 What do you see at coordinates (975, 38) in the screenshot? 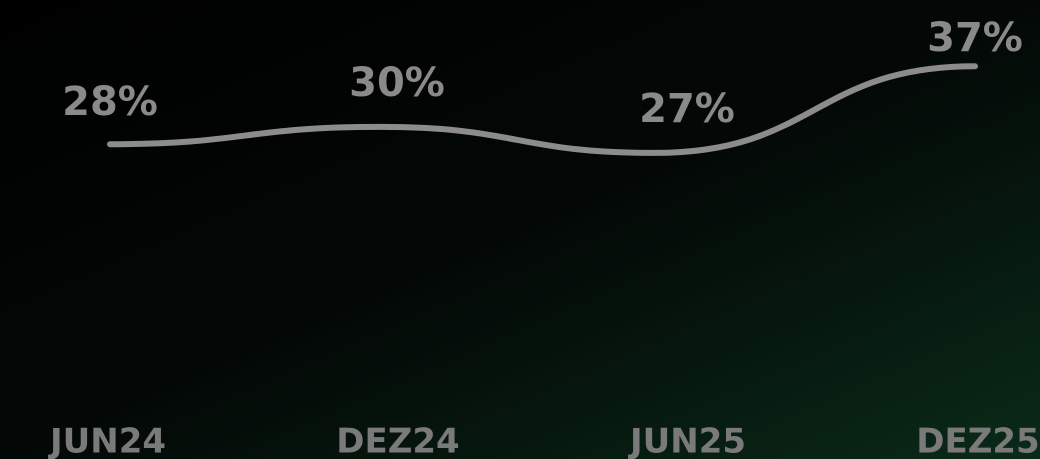
I see `data-label: 37%` at bounding box center [975, 38].